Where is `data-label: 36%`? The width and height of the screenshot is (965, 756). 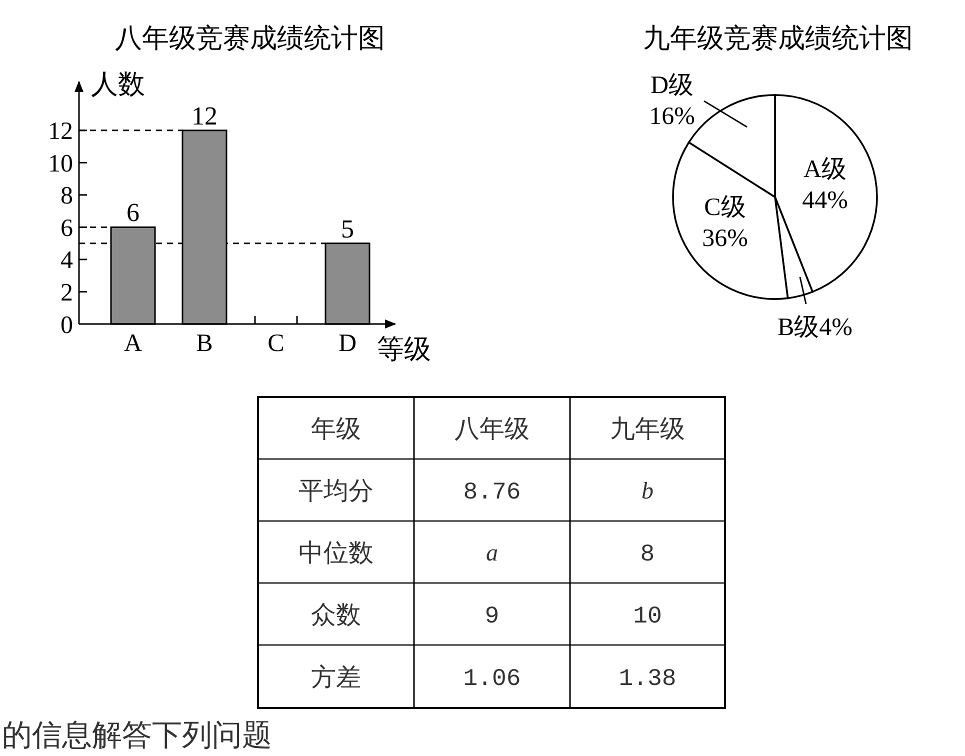 data-label: 36% is located at coordinates (725, 238).